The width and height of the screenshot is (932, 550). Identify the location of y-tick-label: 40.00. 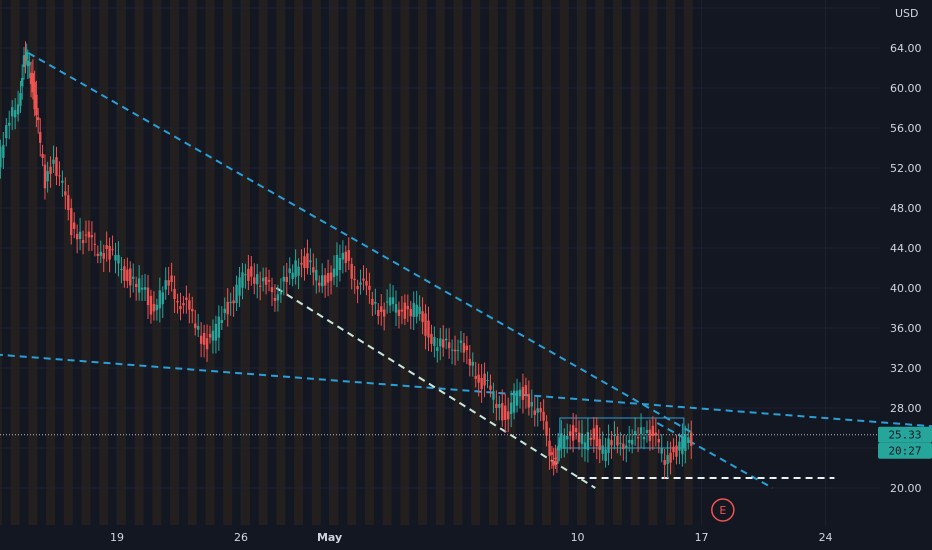
(906, 288).